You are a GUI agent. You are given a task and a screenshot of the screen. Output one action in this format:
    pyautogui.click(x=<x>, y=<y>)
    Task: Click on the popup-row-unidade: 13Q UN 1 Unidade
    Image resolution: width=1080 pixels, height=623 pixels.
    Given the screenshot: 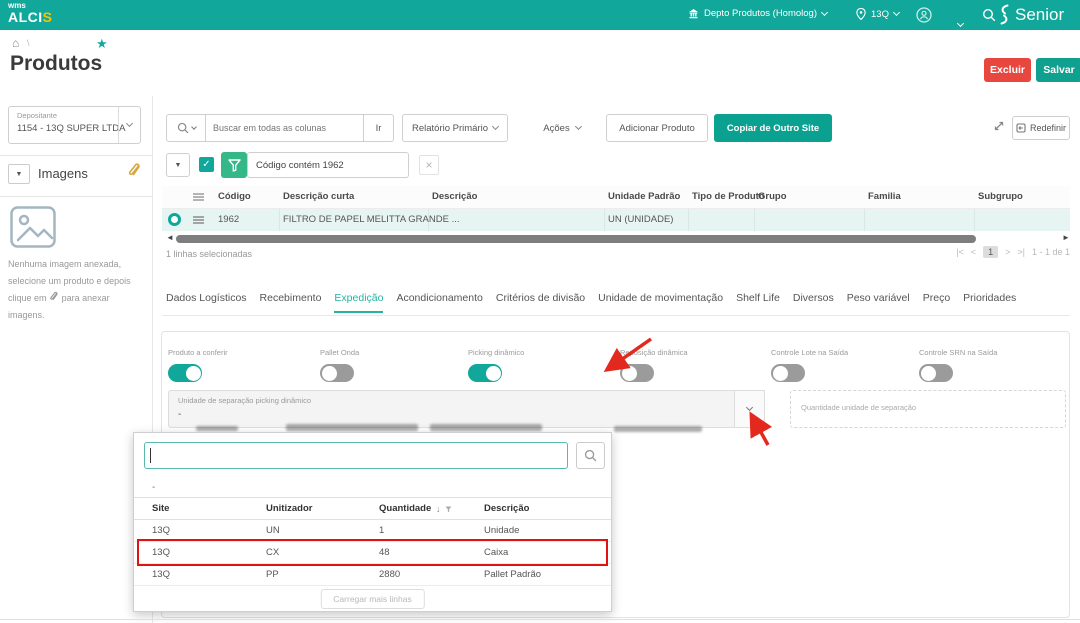 What is the action you would take?
    pyautogui.click(x=372, y=531)
    